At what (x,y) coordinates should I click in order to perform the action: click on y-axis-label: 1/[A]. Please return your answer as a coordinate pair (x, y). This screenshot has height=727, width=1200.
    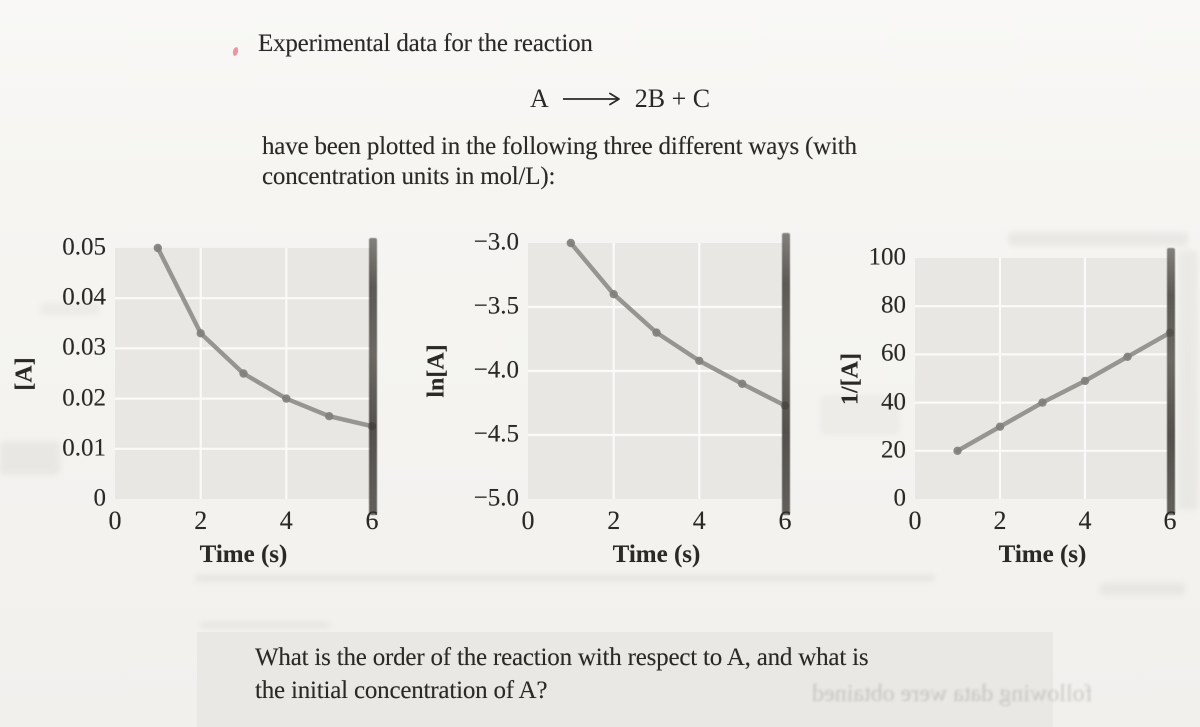
    Looking at the image, I should click on (850, 378).